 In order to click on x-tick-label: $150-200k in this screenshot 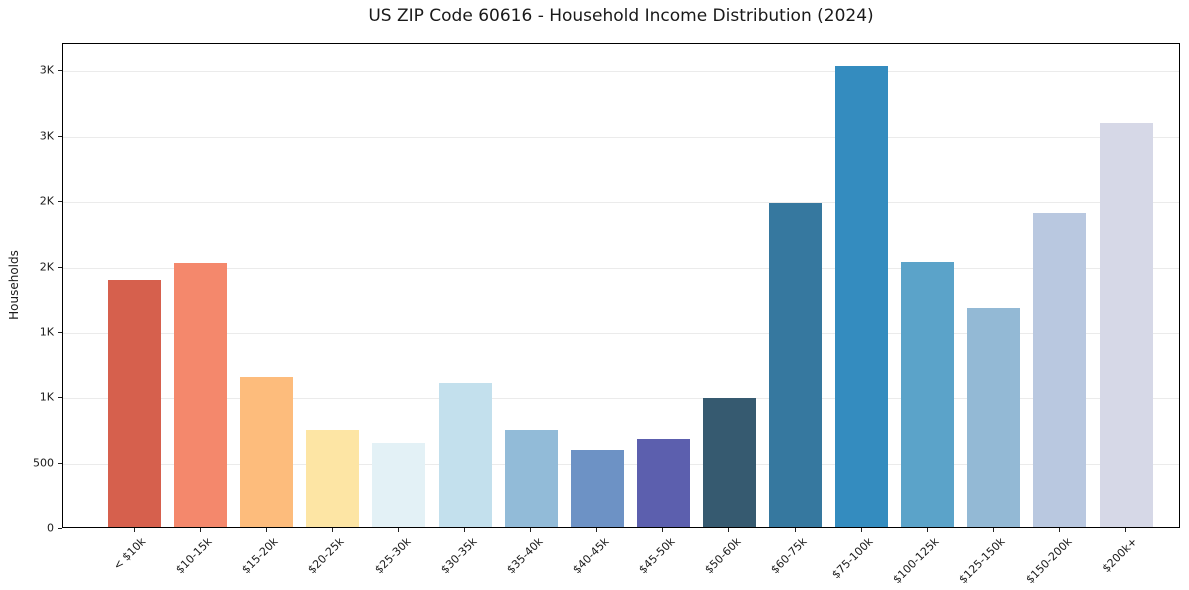, I will do `click(1048, 561)`.